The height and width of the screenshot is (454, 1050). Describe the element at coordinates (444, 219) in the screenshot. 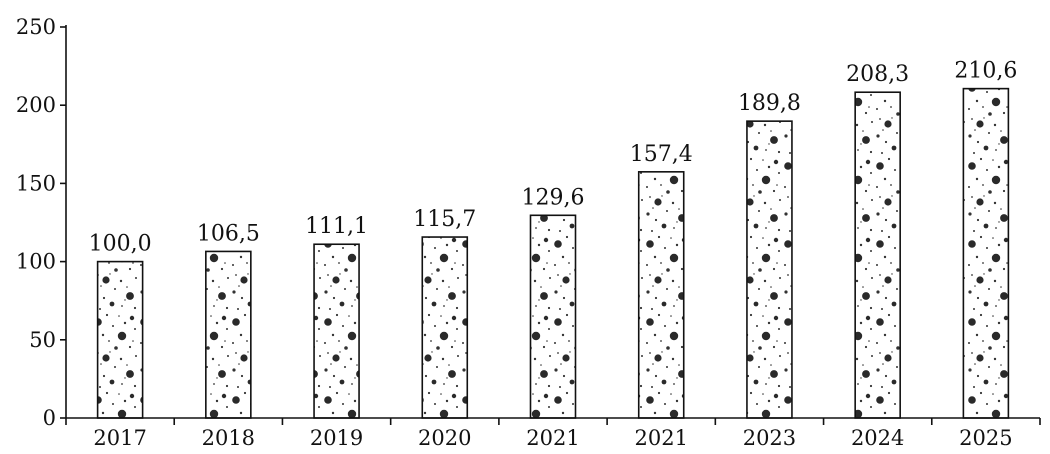

I see `bar-value-label: 115,7` at that location.